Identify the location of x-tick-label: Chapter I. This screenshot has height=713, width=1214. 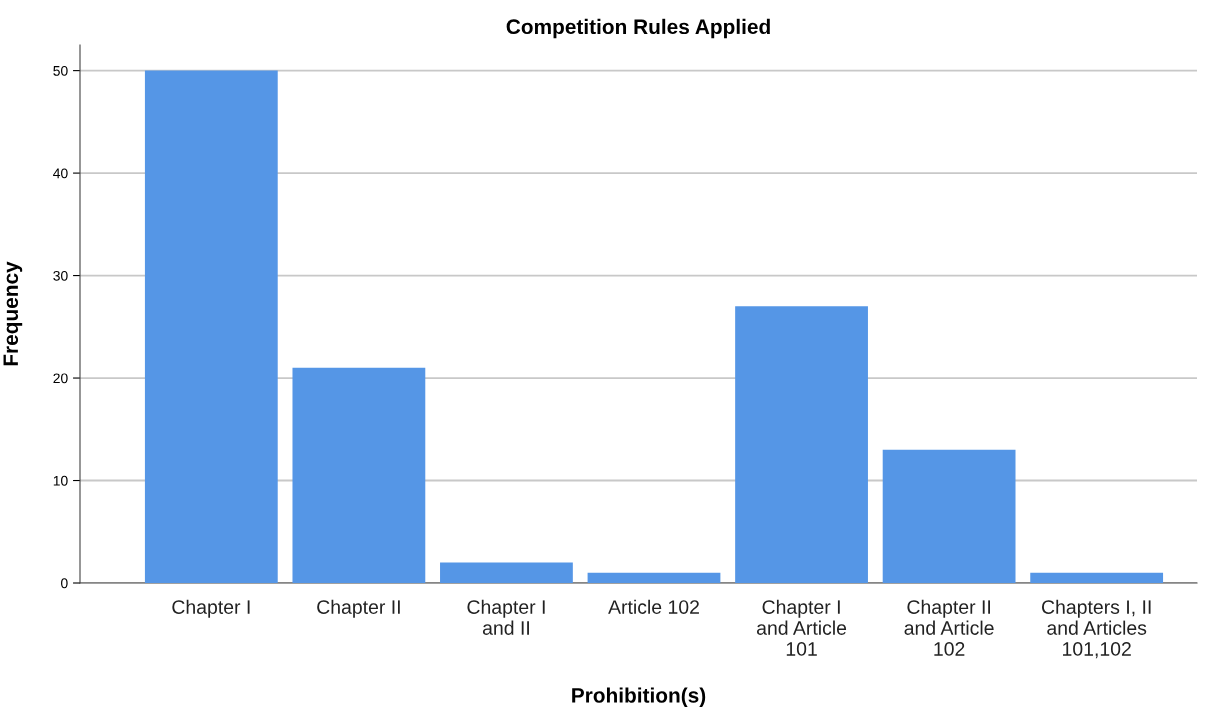
(211, 608).